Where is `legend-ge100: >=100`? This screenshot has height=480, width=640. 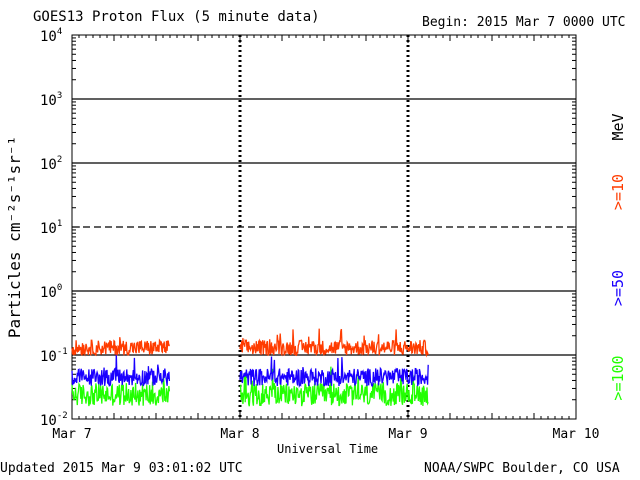
legend-ge100: >=100 is located at coordinates (618, 377).